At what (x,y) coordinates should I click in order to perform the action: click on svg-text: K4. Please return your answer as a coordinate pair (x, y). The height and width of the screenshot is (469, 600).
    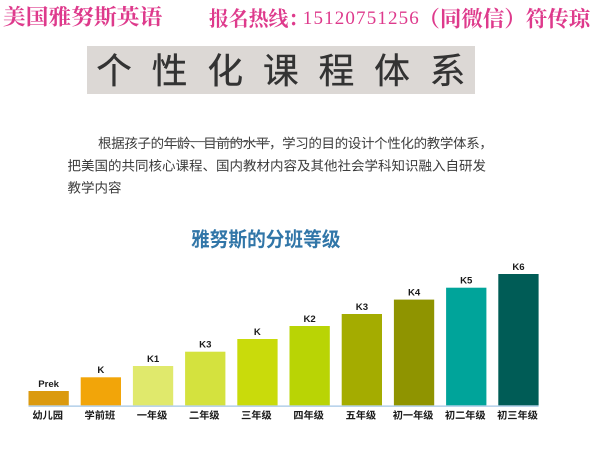
    Looking at the image, I should click on (414, 292).